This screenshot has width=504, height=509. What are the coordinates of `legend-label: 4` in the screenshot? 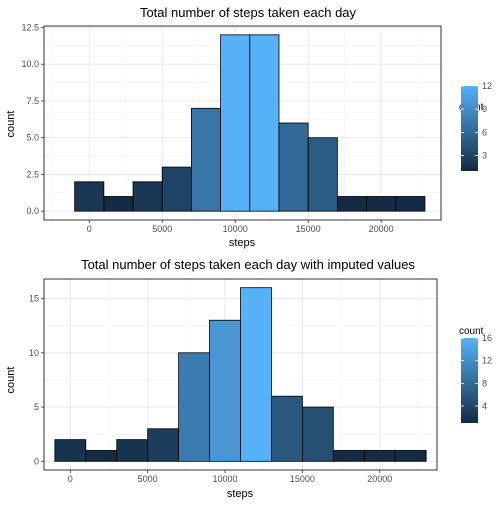 It's located at (484, 406).